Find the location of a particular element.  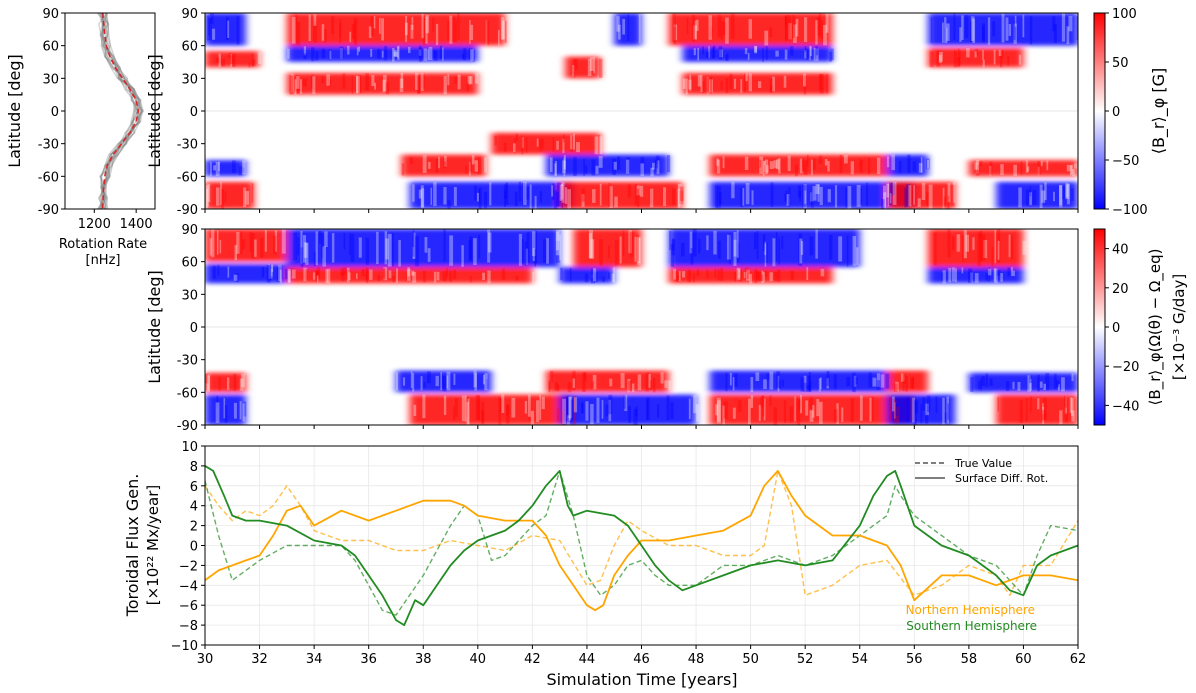

southern-hemisphere-label: Southern Hemisphere is located at coordinates (971, 626).